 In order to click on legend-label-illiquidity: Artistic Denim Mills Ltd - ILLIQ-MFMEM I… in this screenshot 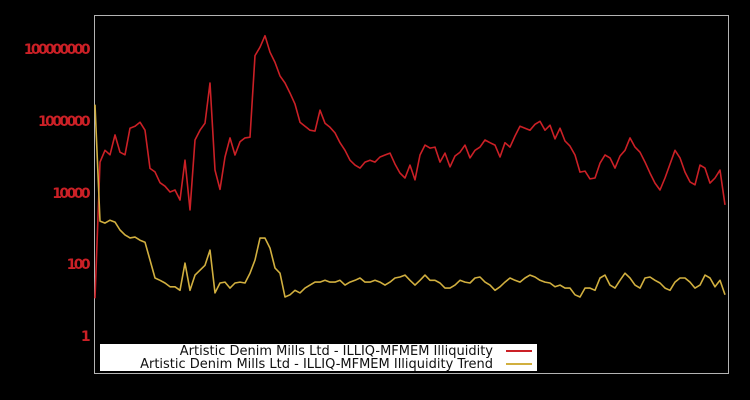, I will do `click(336, 351)`.